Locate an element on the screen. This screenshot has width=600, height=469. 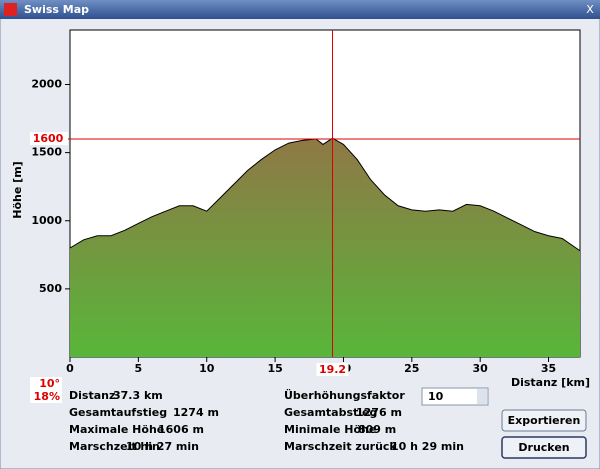
button-label: Exportieren is located at coordinates (544, 420).